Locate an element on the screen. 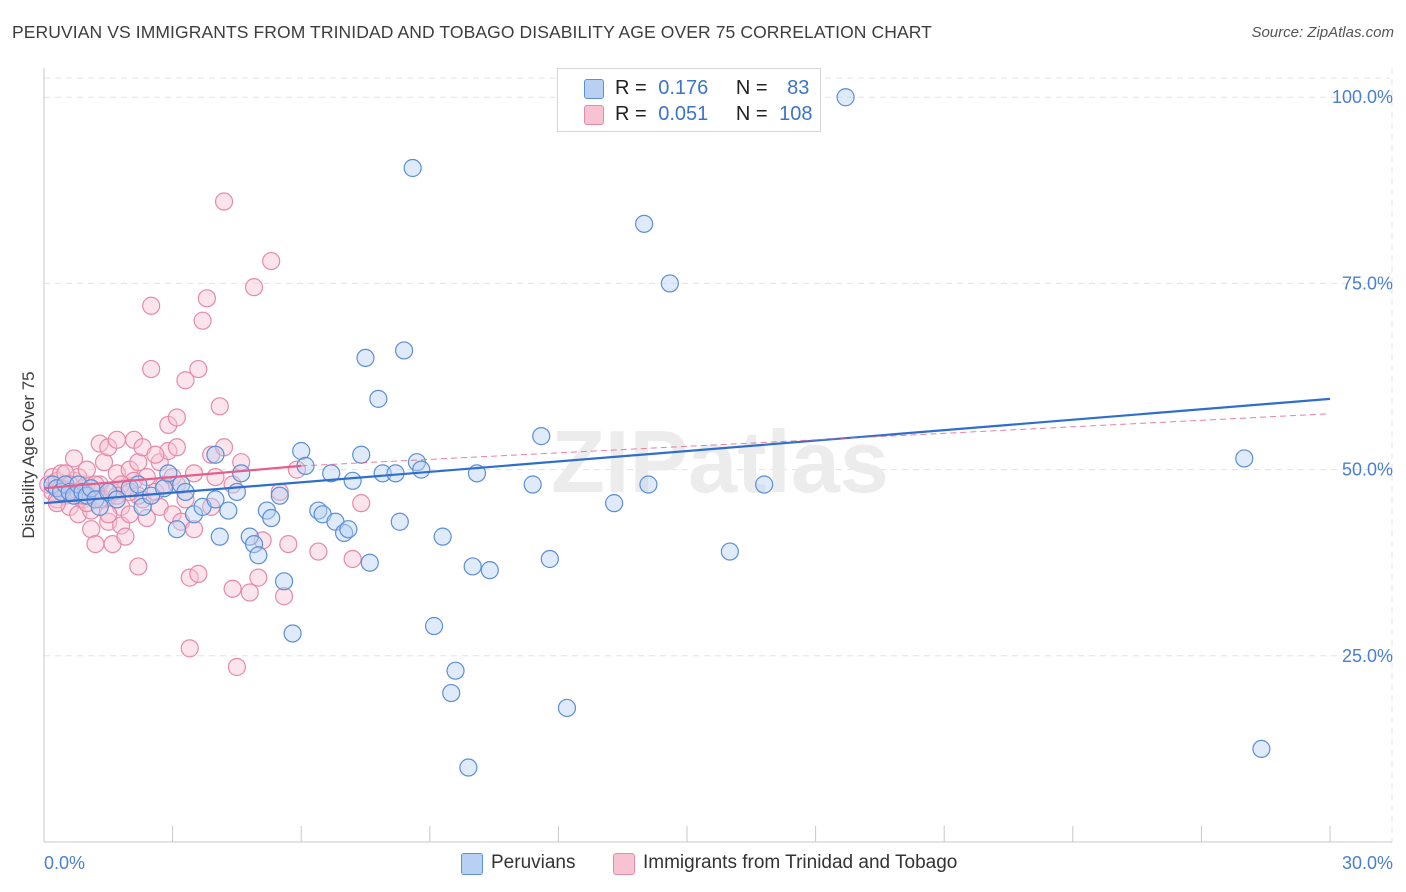 This screenshot has width=1406, height=892. y-tick-label: 75.0% is located at coordinates (1367, 283).